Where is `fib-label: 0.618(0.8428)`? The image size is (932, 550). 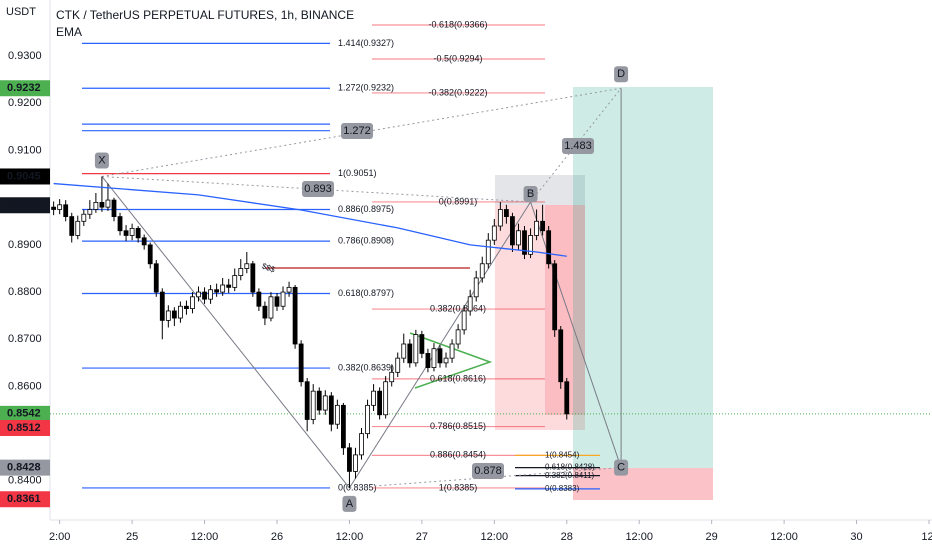
fib-label: 0.618(0.8428) is located at coordinates (570, 467).